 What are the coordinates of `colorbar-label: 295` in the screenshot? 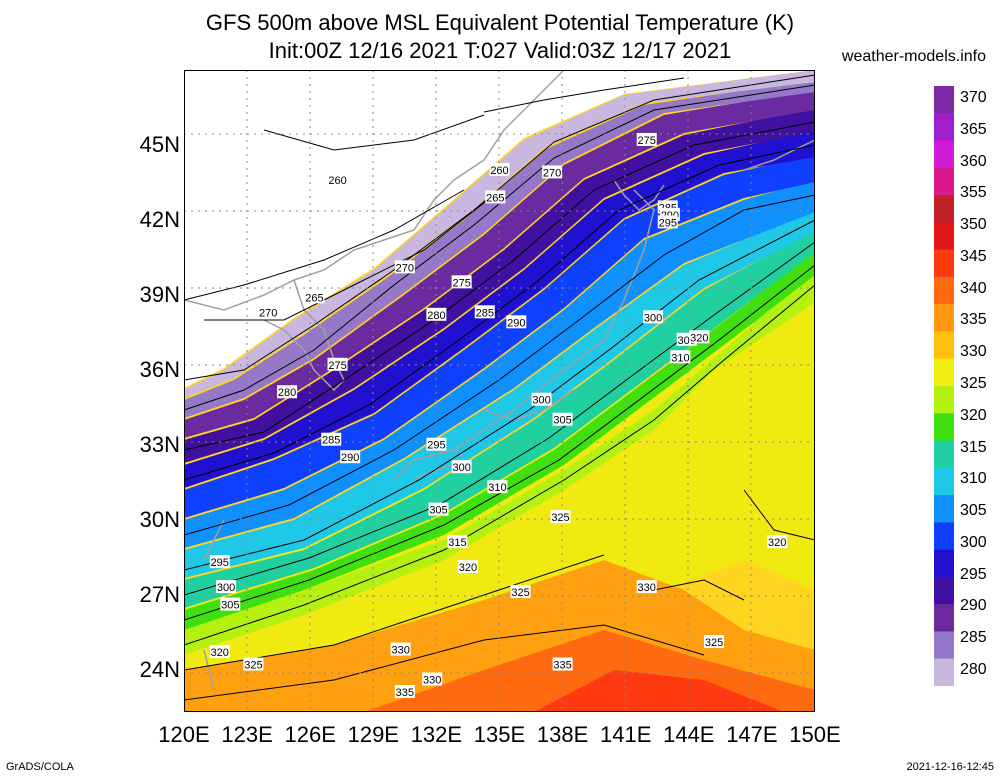 It's located at (973, 574).